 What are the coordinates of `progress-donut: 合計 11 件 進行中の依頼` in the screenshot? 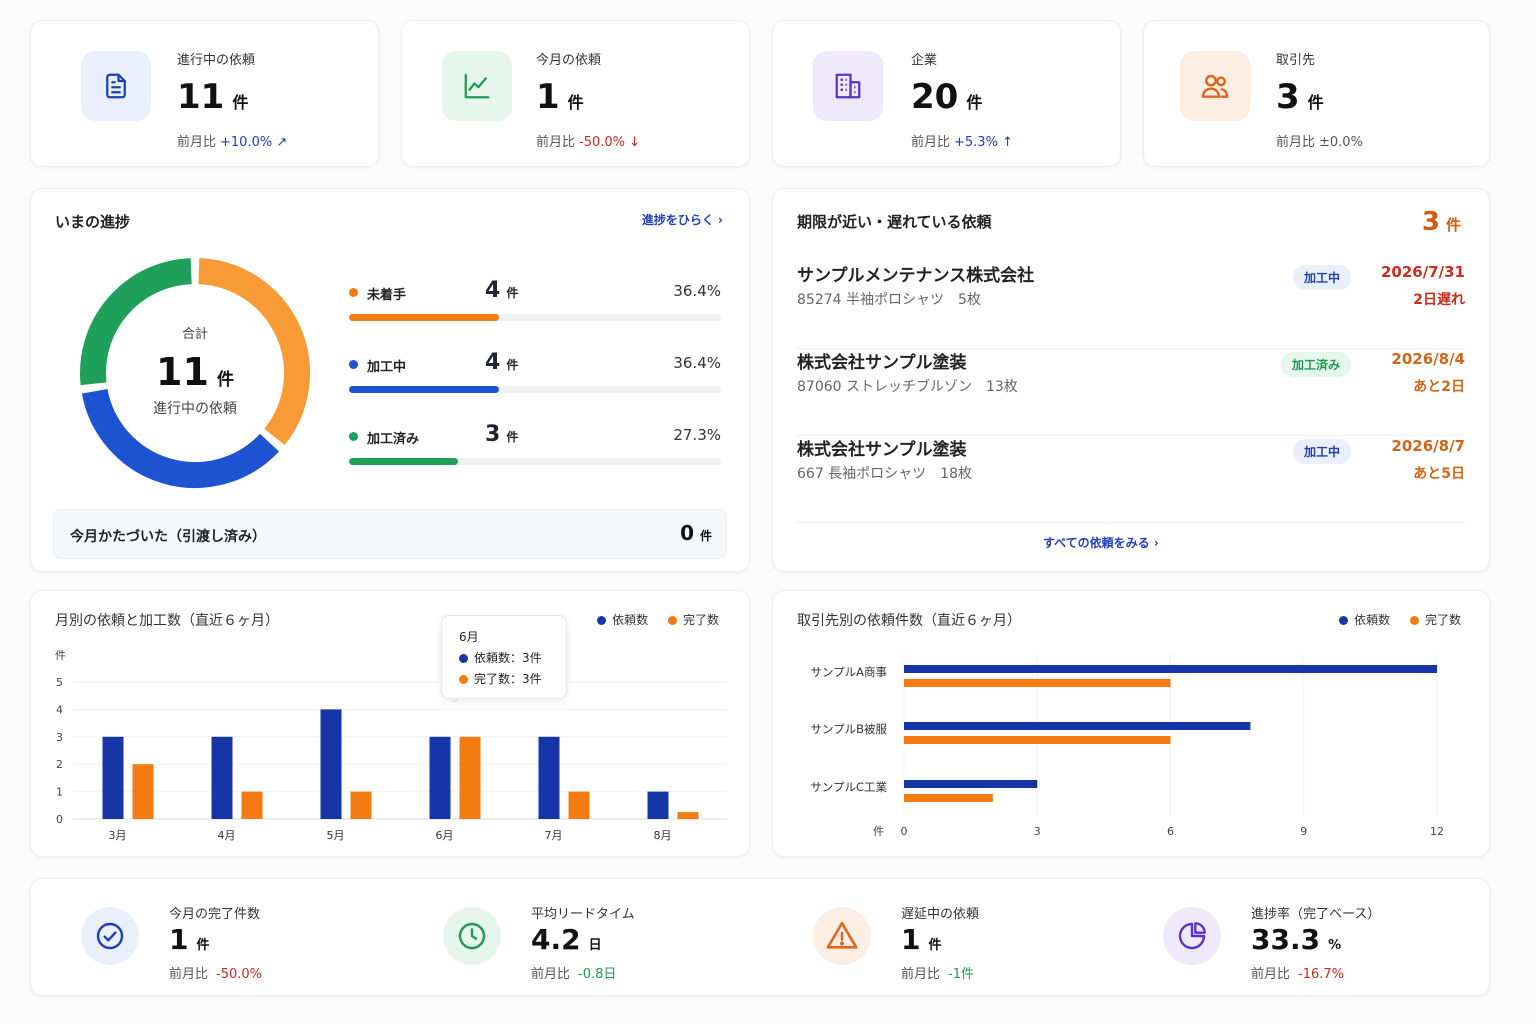 It's located at (195, 373).